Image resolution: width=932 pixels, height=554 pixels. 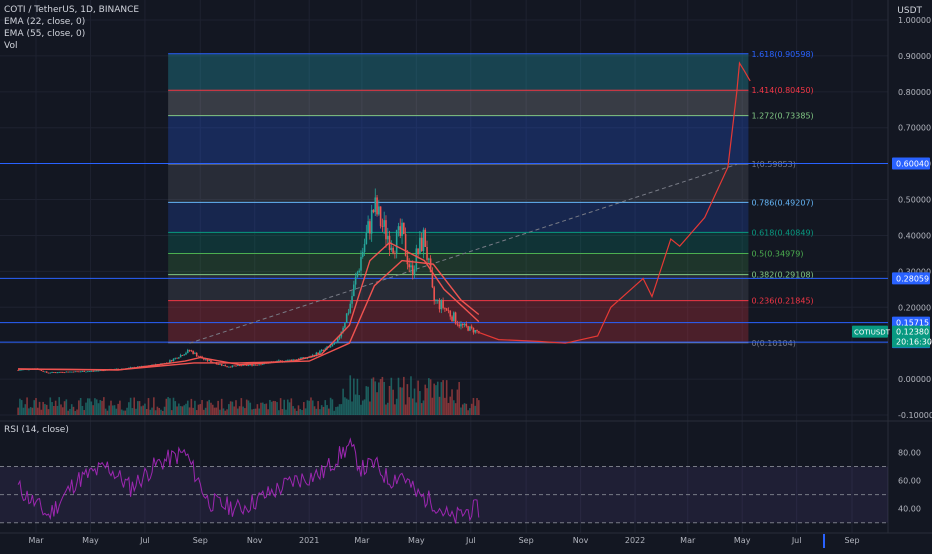 I want to click on rsi-legend: RSI (14, close), so click(x=36, y=430).